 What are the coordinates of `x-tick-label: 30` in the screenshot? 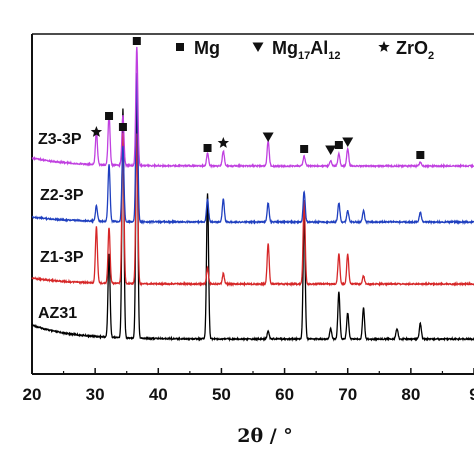 It's located at (95, 394).